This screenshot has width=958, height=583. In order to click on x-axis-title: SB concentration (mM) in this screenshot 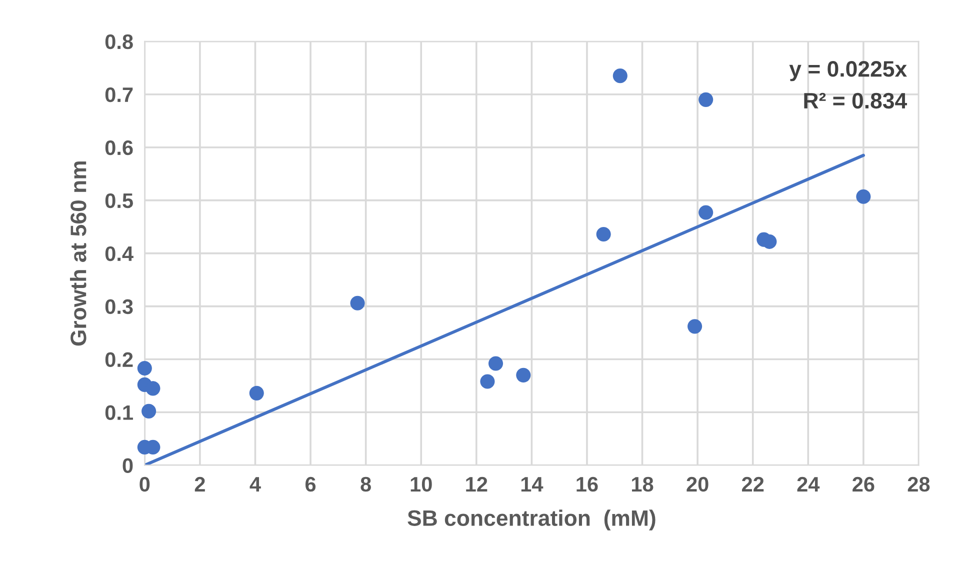, I will do `click(532, 520)`.